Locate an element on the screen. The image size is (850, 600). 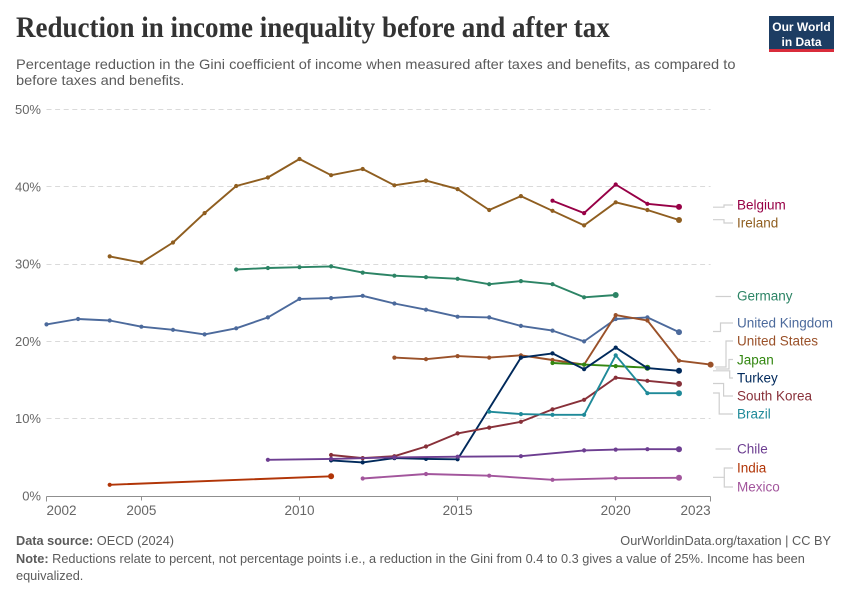
svg-text: Turkey is located at coordinates (757, 378).